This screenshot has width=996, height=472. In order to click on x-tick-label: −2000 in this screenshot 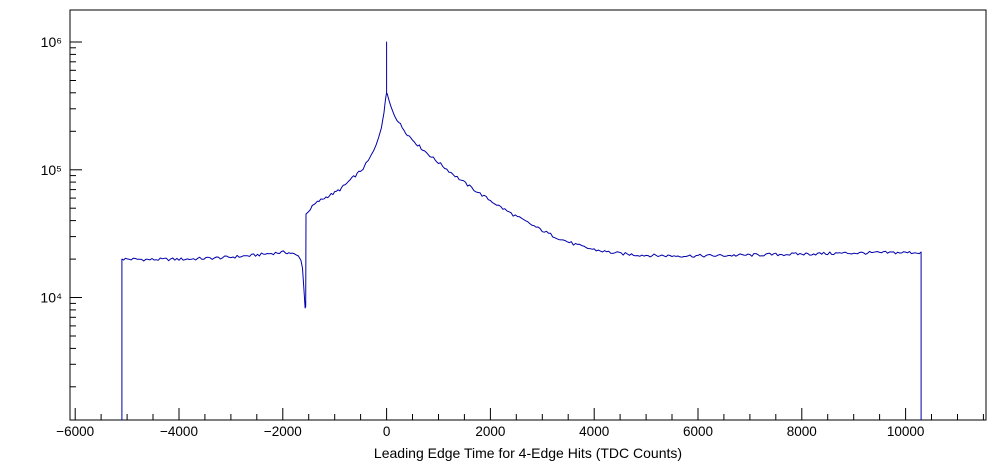, I will do `click(283, 431)`.